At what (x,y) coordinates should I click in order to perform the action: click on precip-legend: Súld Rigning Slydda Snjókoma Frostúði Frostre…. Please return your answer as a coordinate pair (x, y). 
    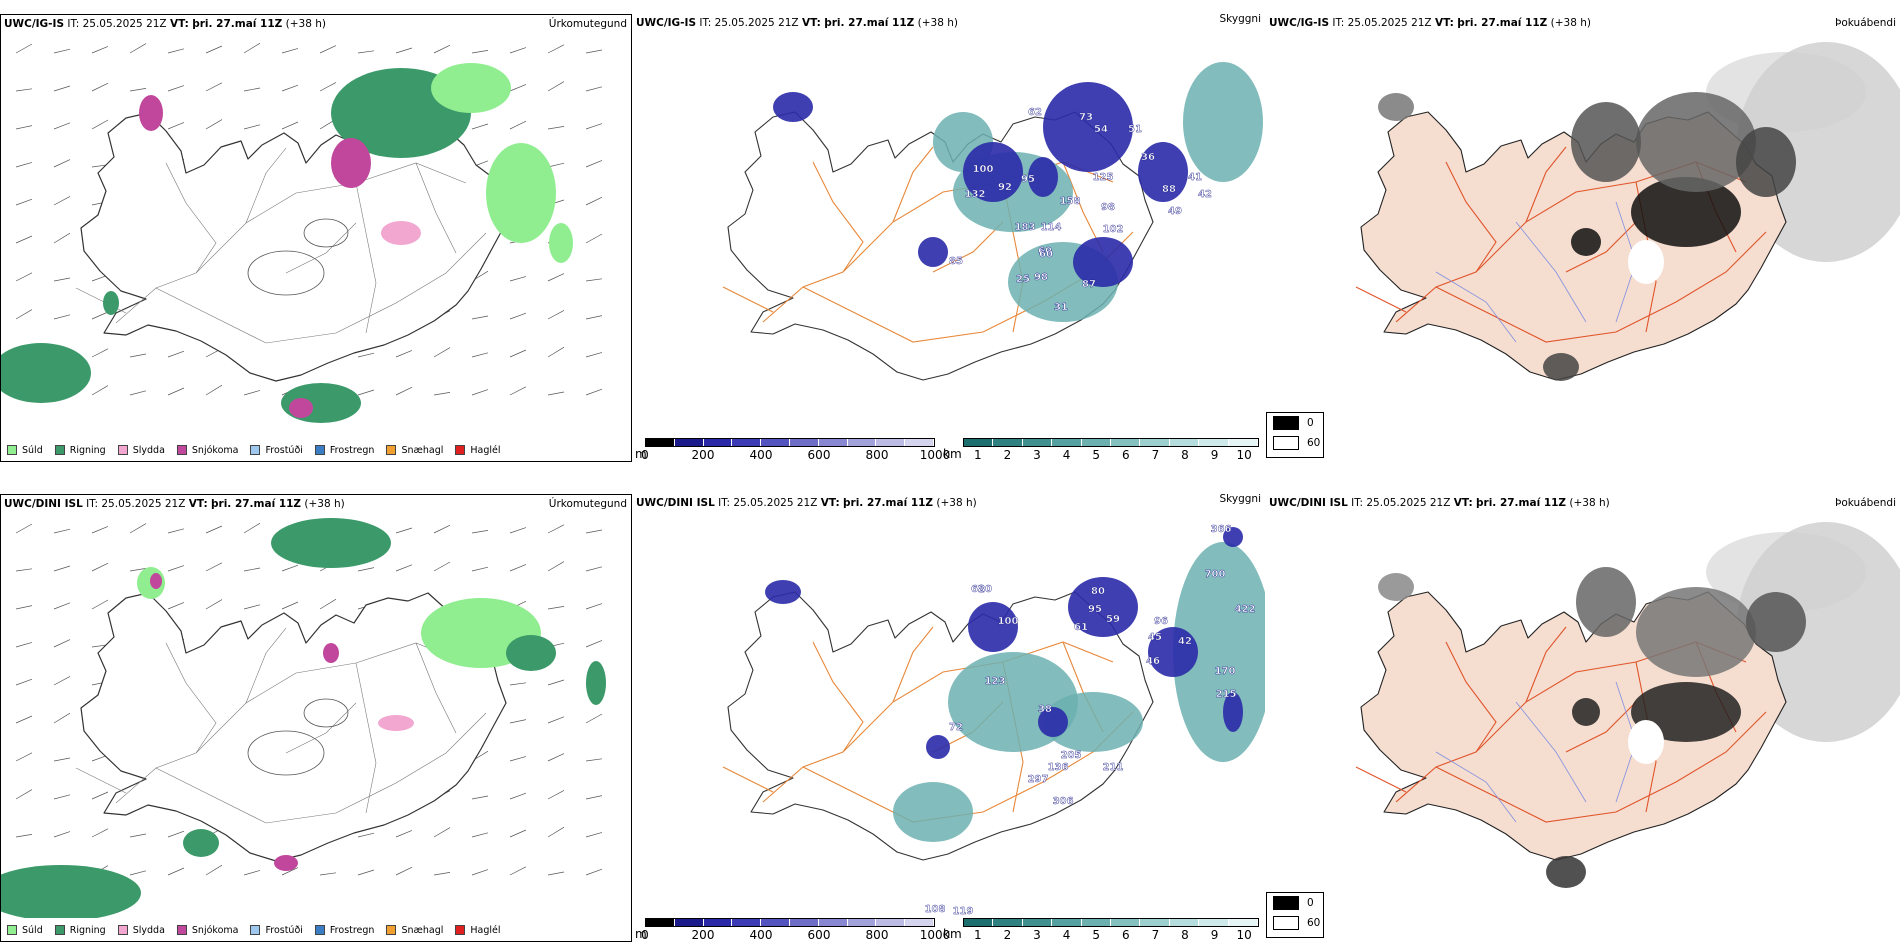
    Looking at the image, I should click on (260, 930).